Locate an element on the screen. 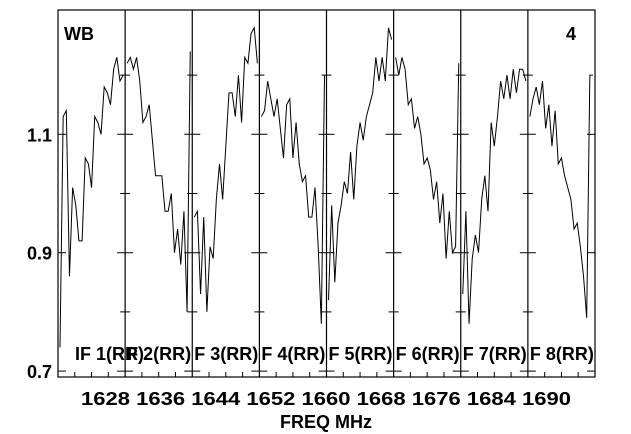  panel-1: IF 1(RR) is located at coordinates (101, 217).